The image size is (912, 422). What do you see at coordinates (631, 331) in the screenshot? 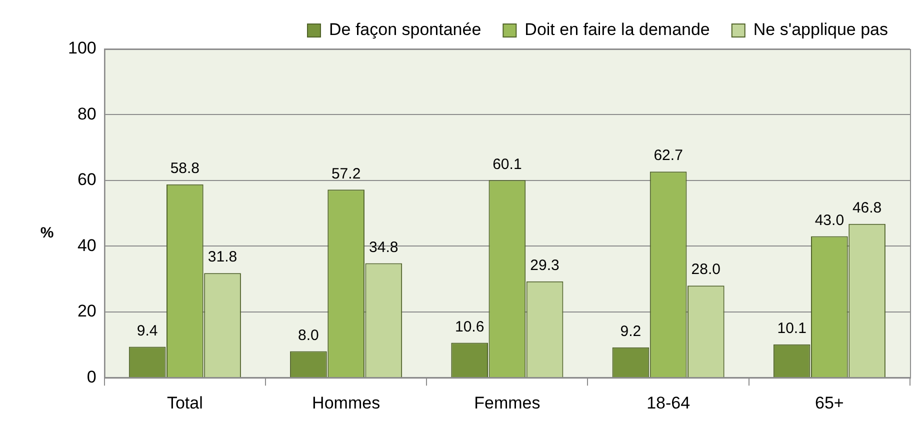
I see `data-label: 9.2` at bounding box center [631, 331].